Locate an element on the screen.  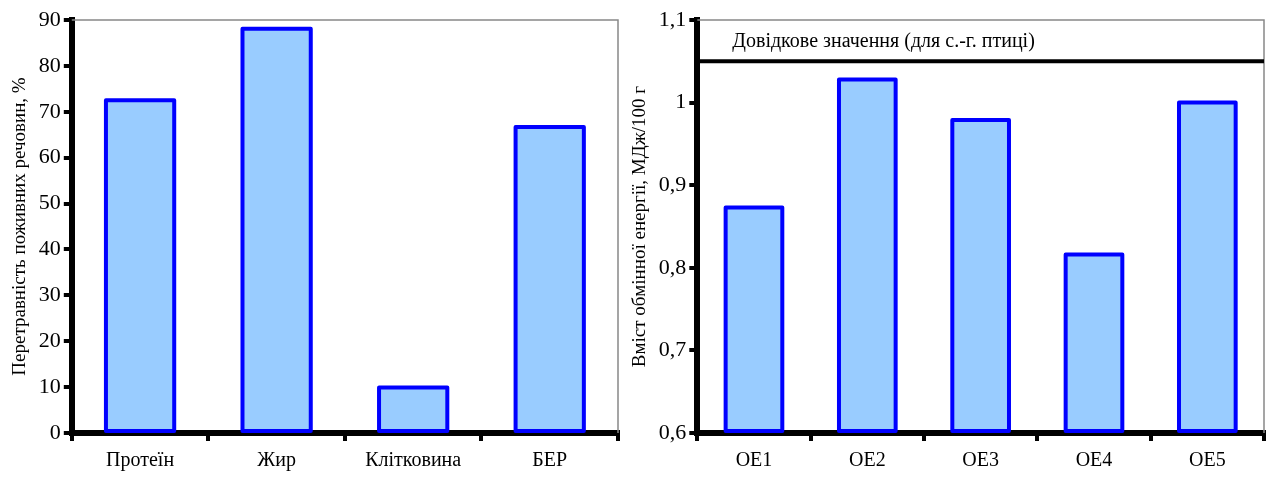
y-tick-label: 70 is located at coordinates (49, 110).